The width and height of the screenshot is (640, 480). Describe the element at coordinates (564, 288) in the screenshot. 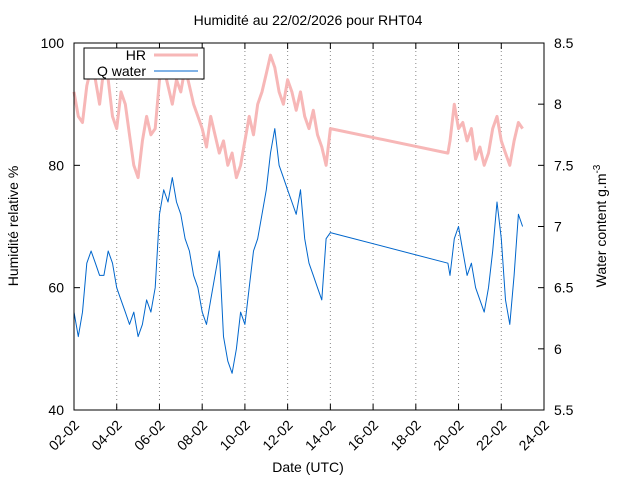

I see `y-right-tick-label: 6.5` at that location.